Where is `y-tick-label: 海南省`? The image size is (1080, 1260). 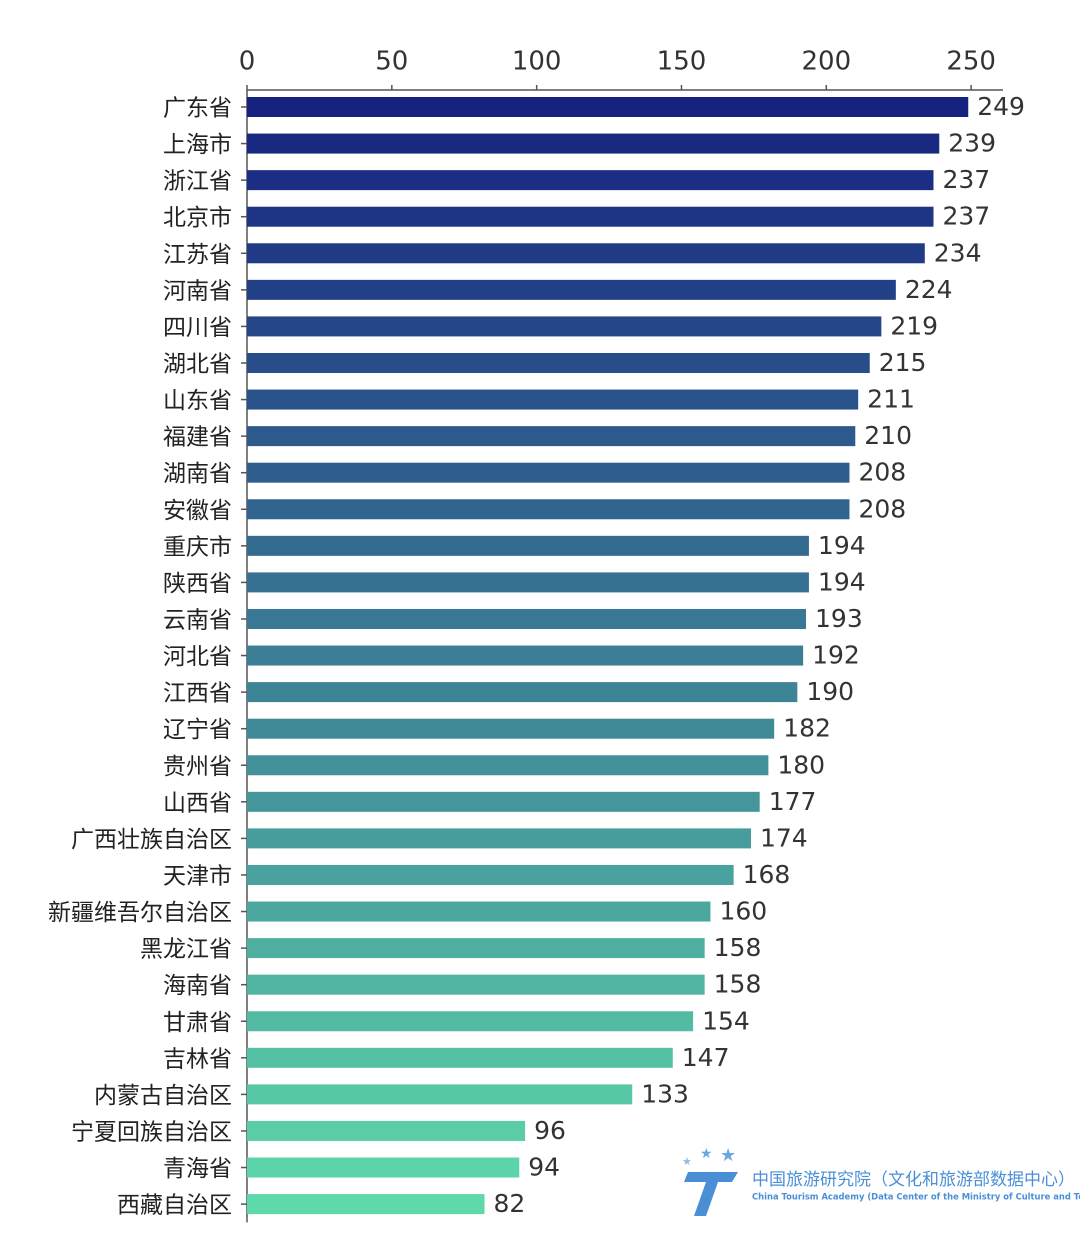 y-tick-label: 海南省 is located at coordinates (197, 986).